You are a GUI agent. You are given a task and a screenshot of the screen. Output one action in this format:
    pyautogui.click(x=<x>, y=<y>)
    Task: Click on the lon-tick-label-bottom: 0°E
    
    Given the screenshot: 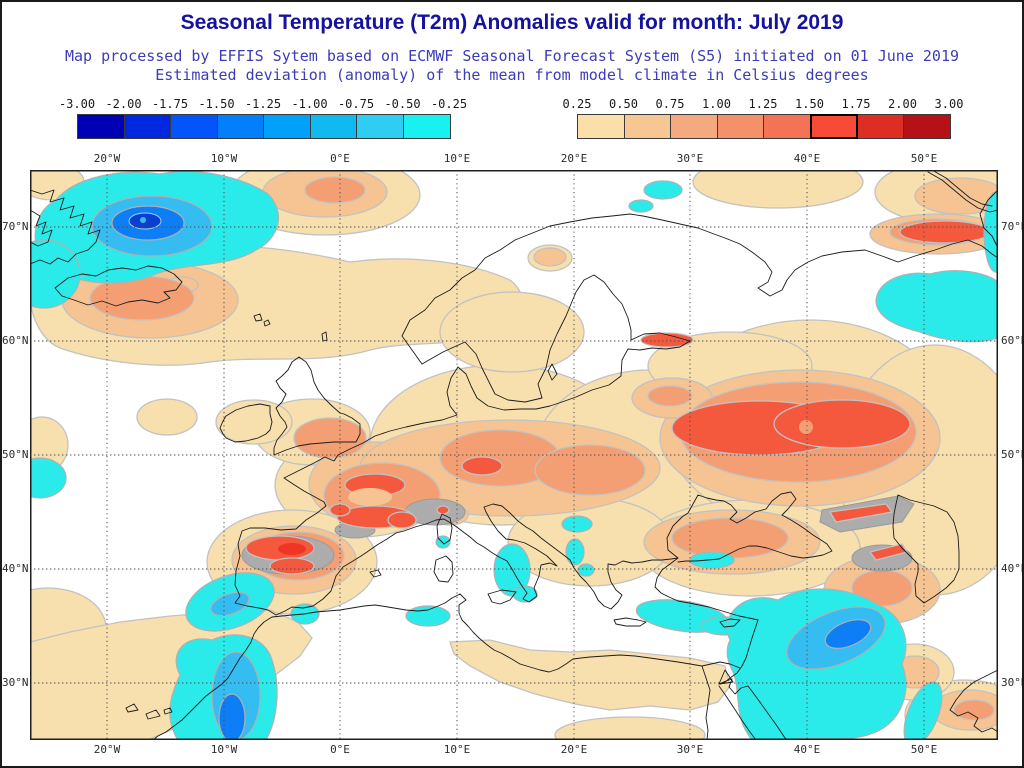 What is the action you would take?
    pyautogui.click(x=340, y=749)
    